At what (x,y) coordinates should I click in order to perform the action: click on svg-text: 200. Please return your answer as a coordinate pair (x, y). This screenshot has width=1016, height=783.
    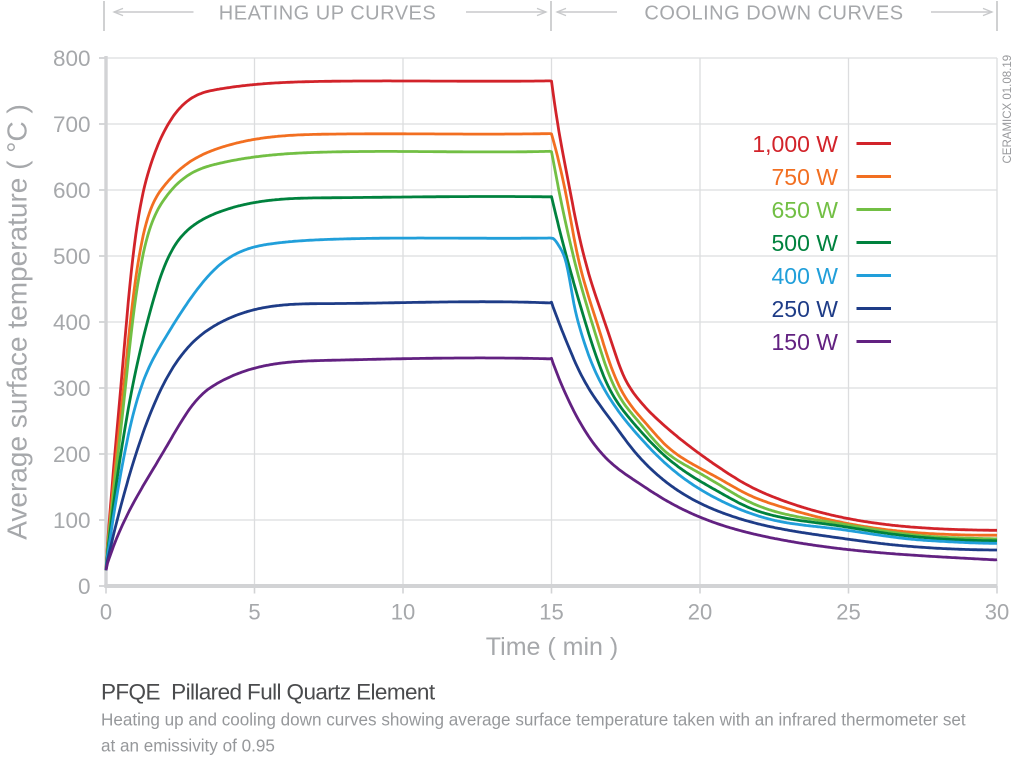
    Looking at the image, I should click on (72, 454).